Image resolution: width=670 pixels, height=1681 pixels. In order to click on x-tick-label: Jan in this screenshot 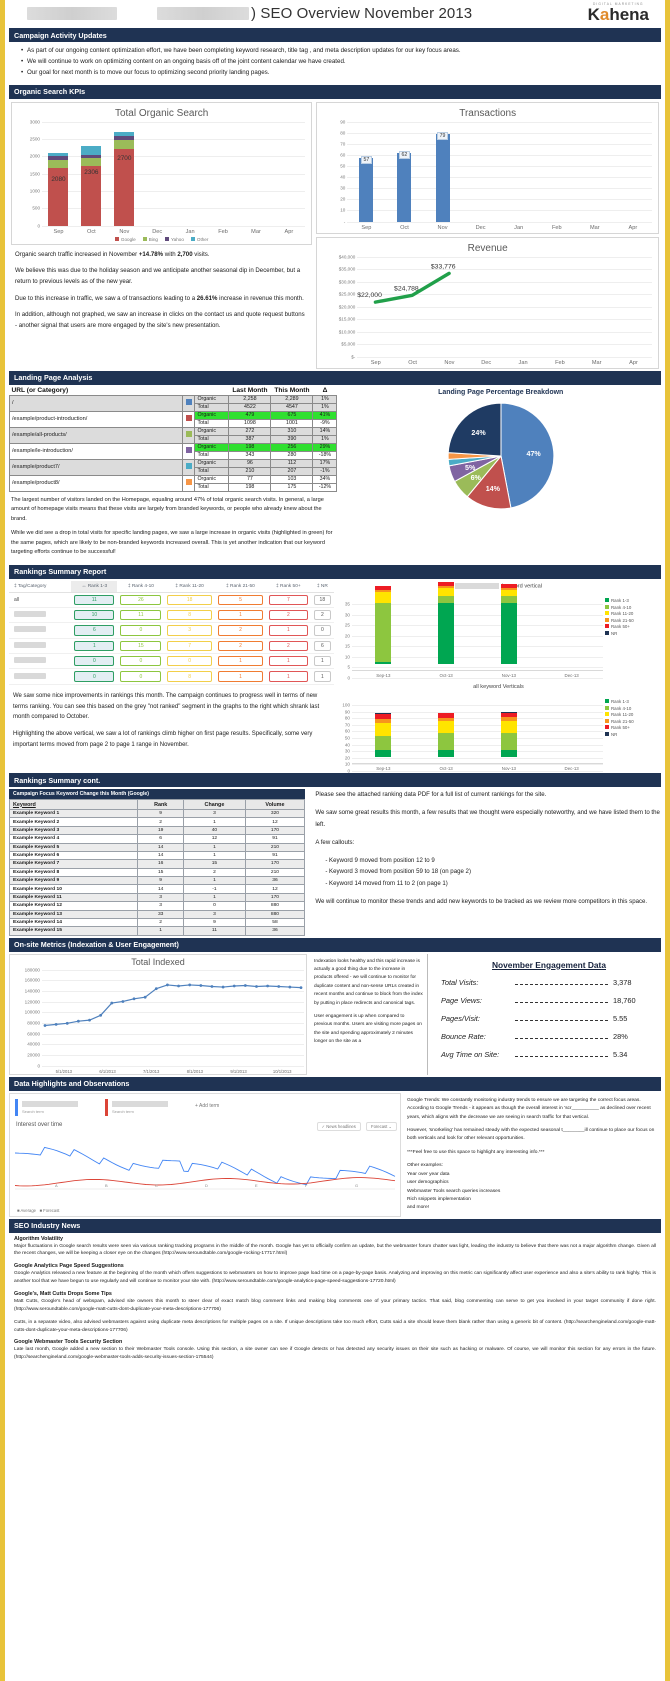, I will do `click(519, 227)`.